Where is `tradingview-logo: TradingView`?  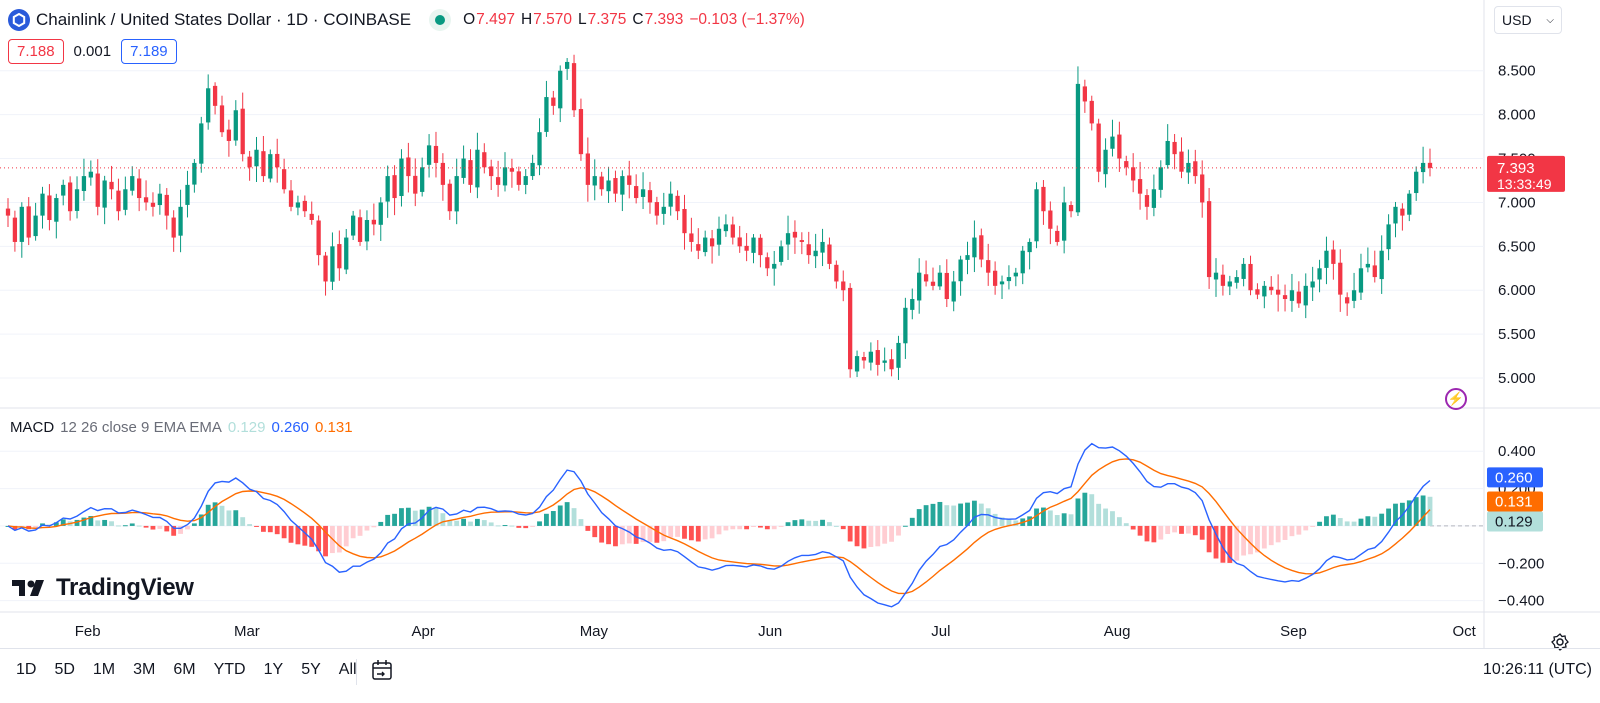 tradingview-logo: TradingView is located at coordinates (103, 588).